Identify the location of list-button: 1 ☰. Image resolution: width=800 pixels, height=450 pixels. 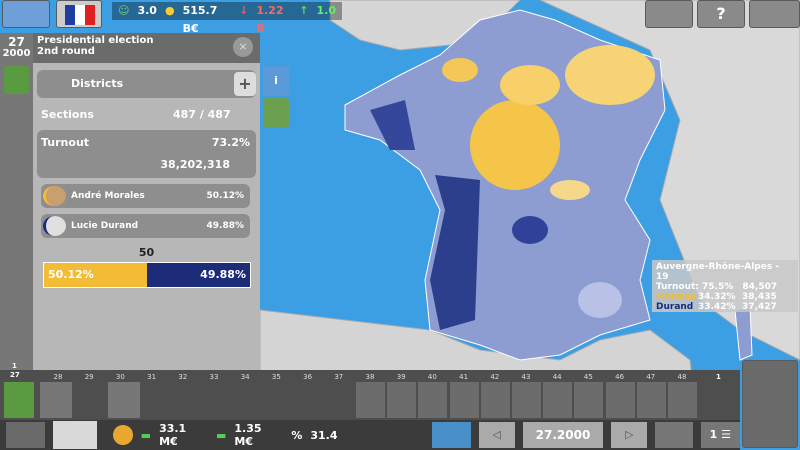
(720, 435).